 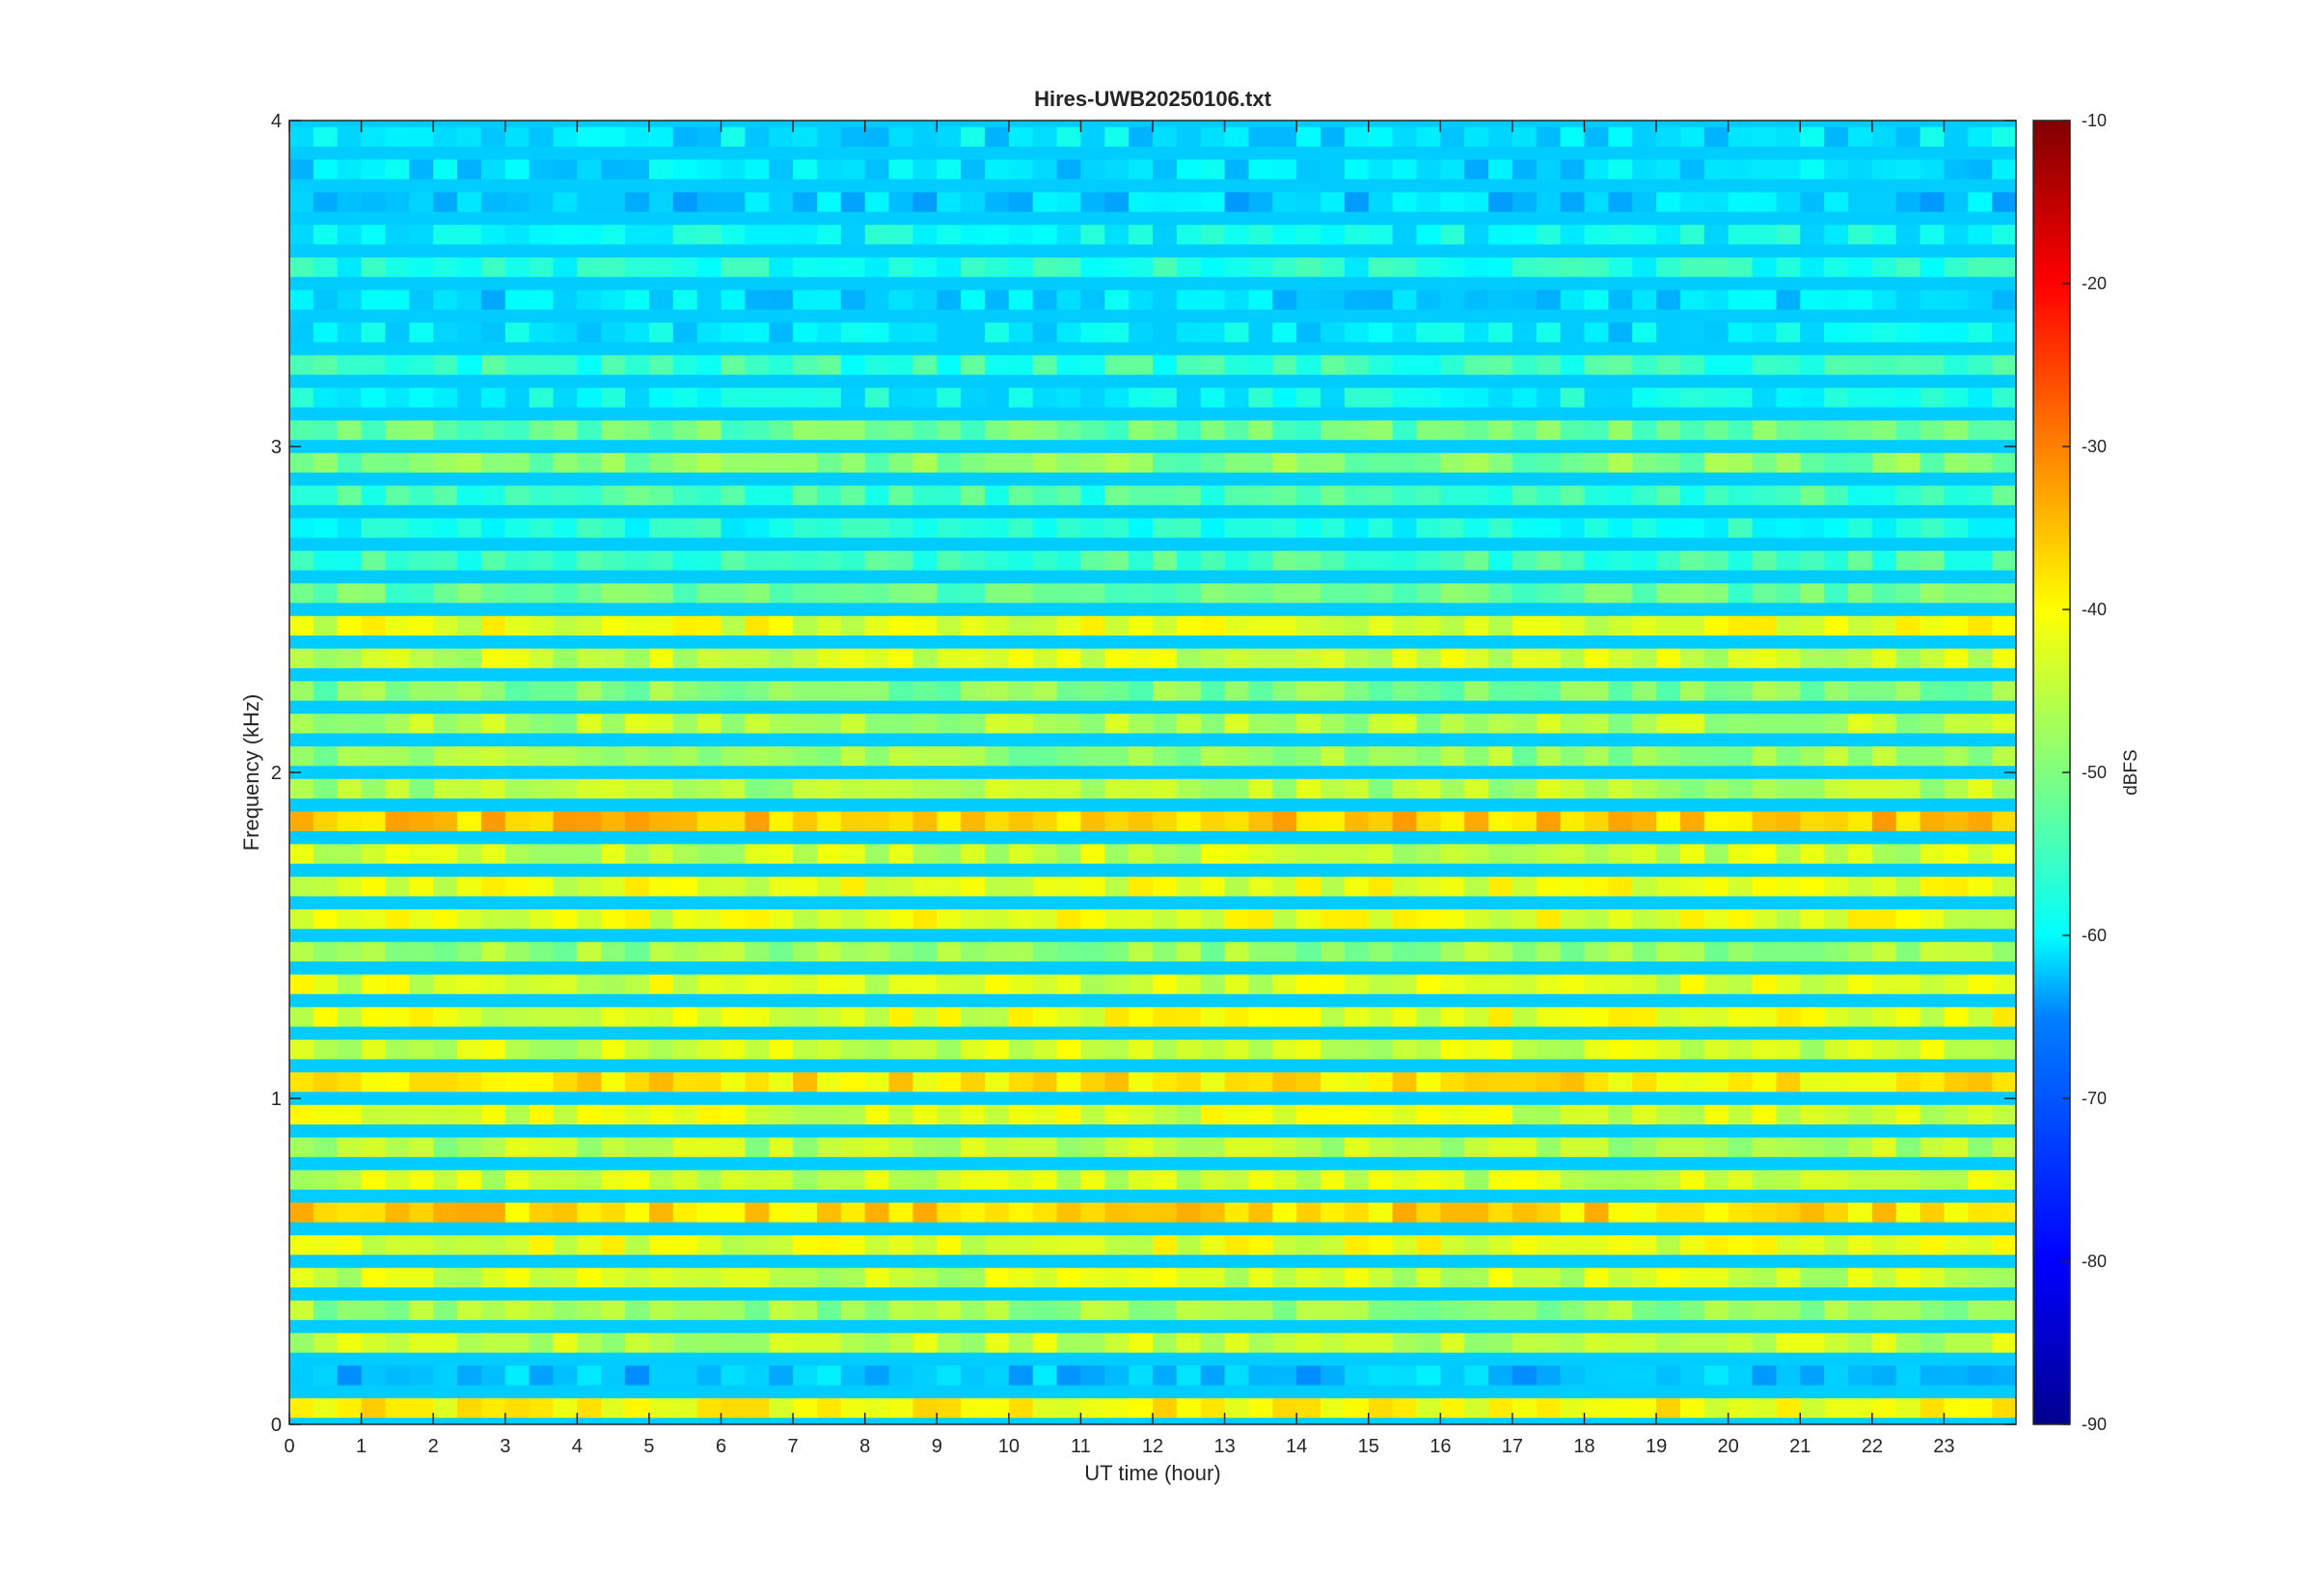 What do you see at coordinates (1297, 1447) in the screenshot?
I see `x-tick-label: 14` at bounding box center [1297, 1447].